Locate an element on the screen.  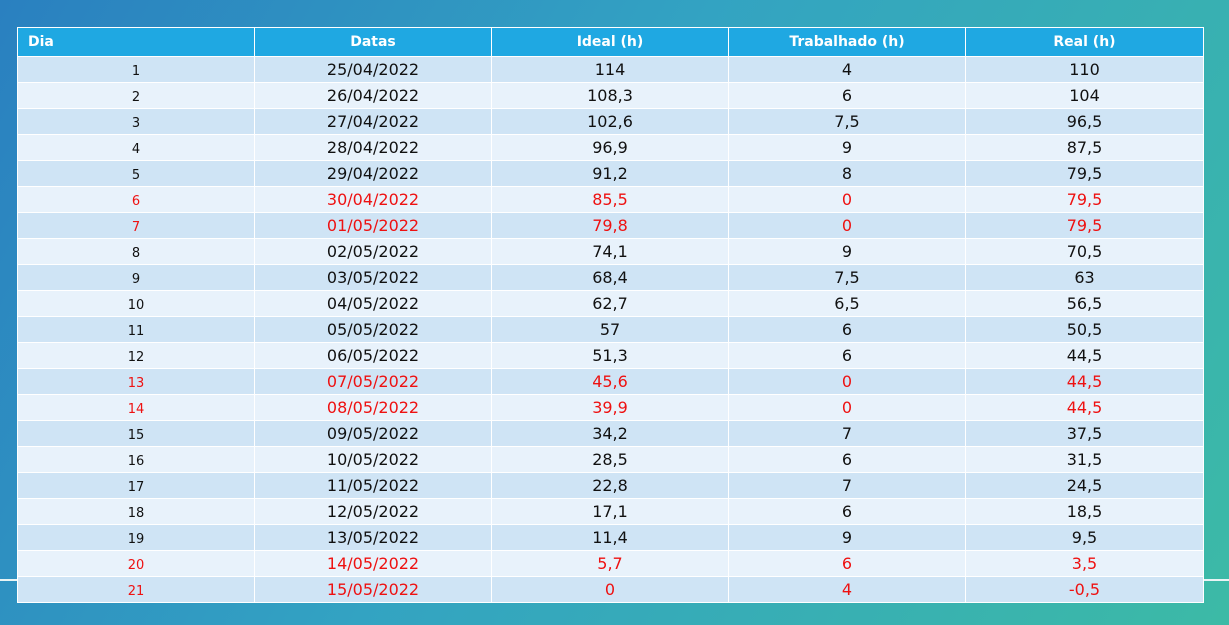
cell-ideal: 34,2 is located at coordinates (610, 433).